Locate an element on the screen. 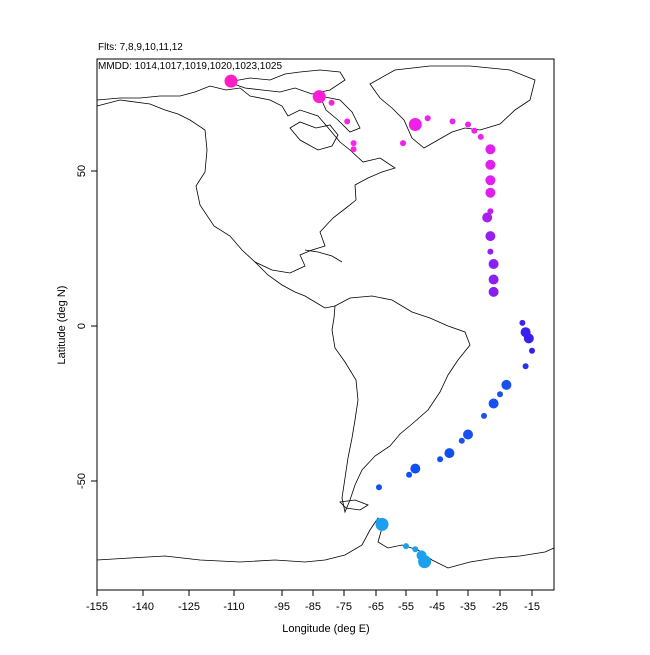  coastline-north-america is located at coordinates (246, 179).